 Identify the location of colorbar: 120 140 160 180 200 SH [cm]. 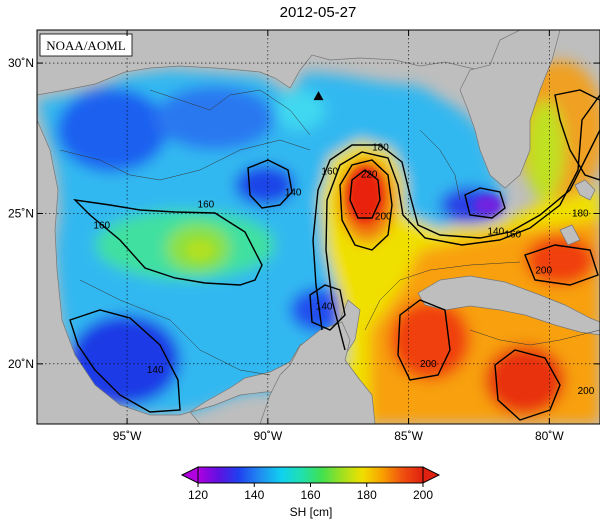
(310, 492).